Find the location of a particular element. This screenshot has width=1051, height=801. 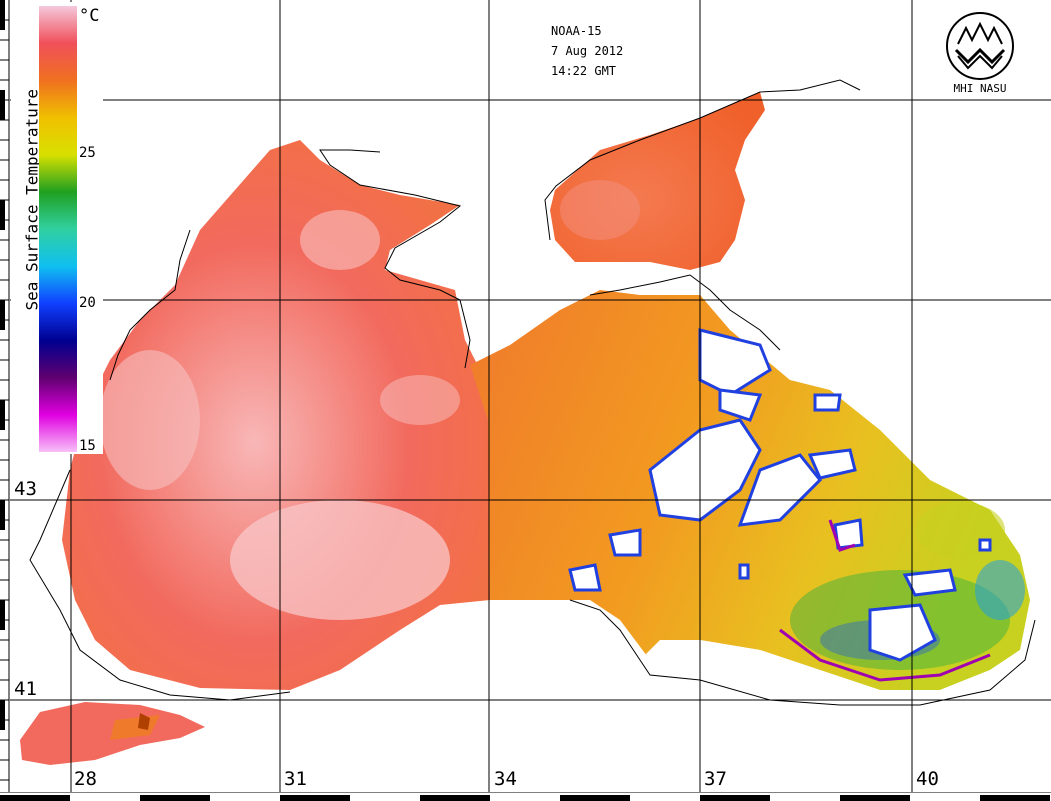

legend-tick-15: 15 is located at coordinates (87, 446).